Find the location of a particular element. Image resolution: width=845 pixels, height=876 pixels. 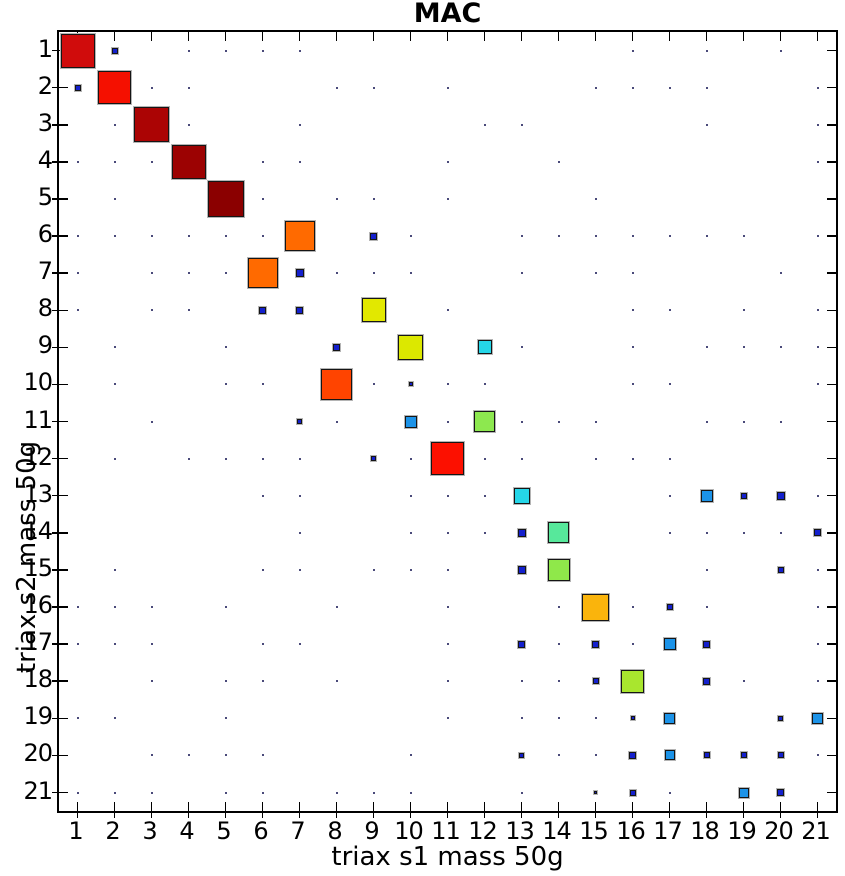

x-tick-label: 6 is located at coordinates (260, 831).